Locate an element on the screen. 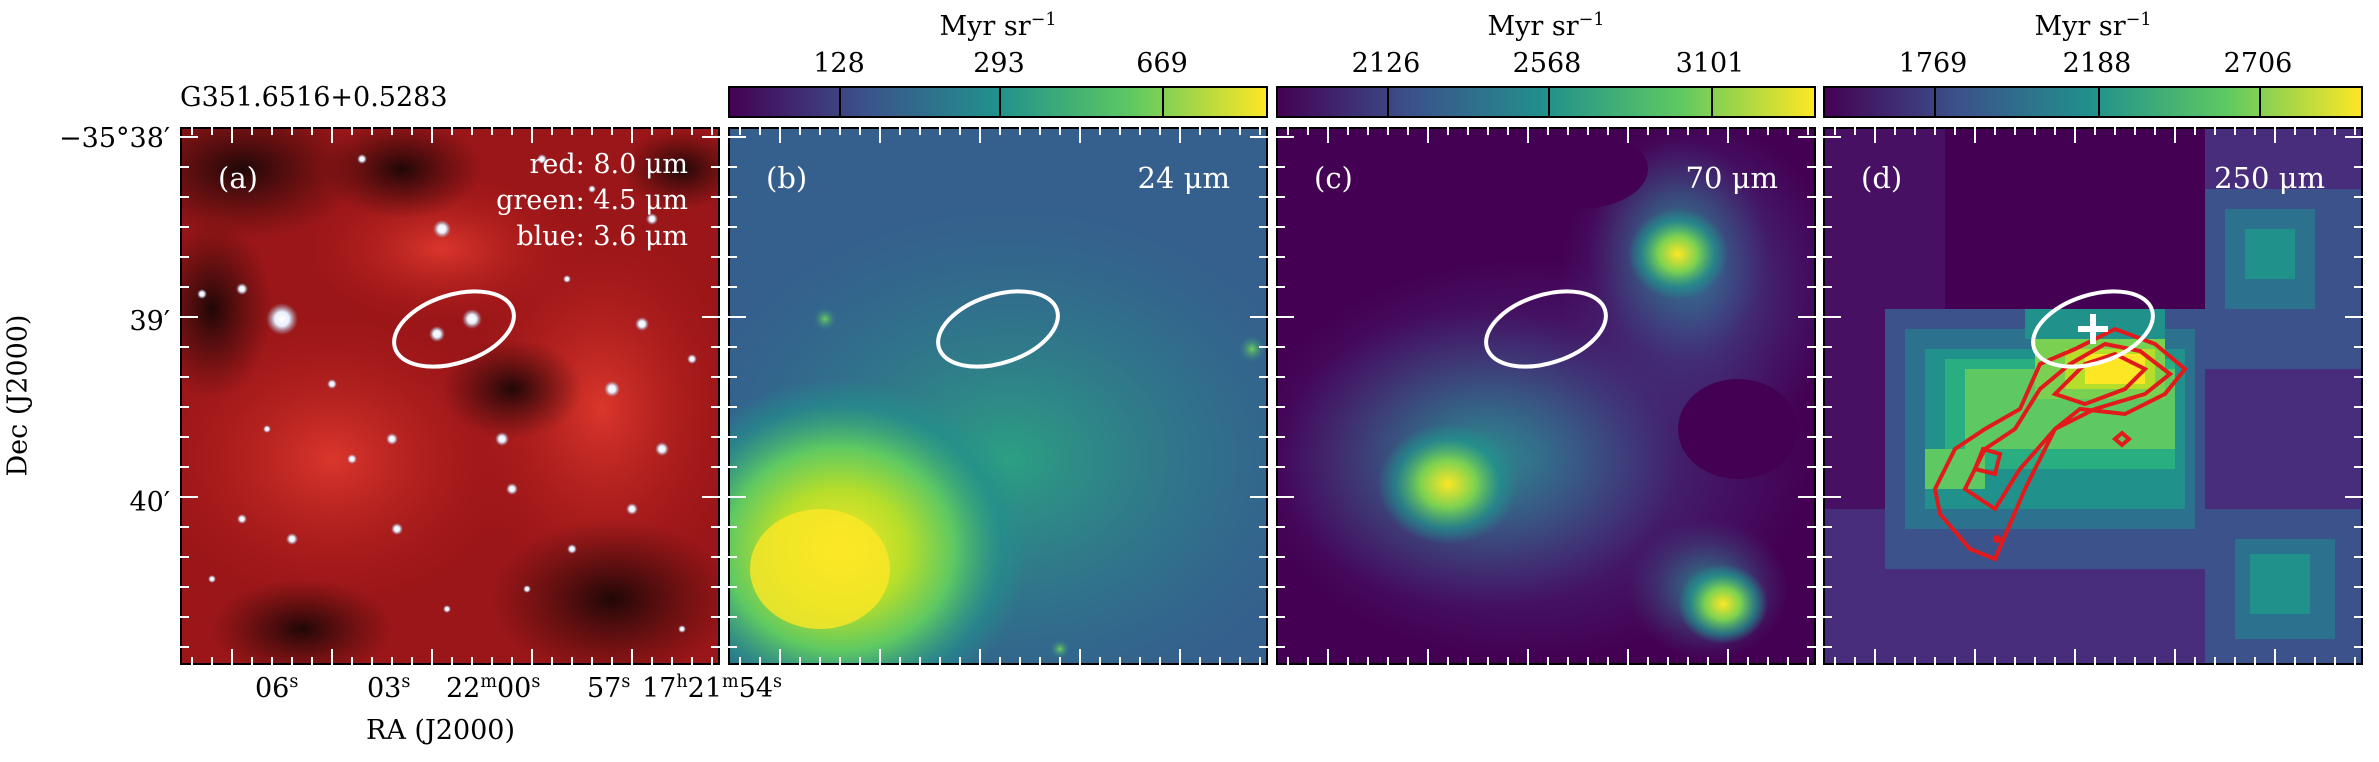 This screenshot has width=2379, height=762. star-field is located at coordinates (447, 393).